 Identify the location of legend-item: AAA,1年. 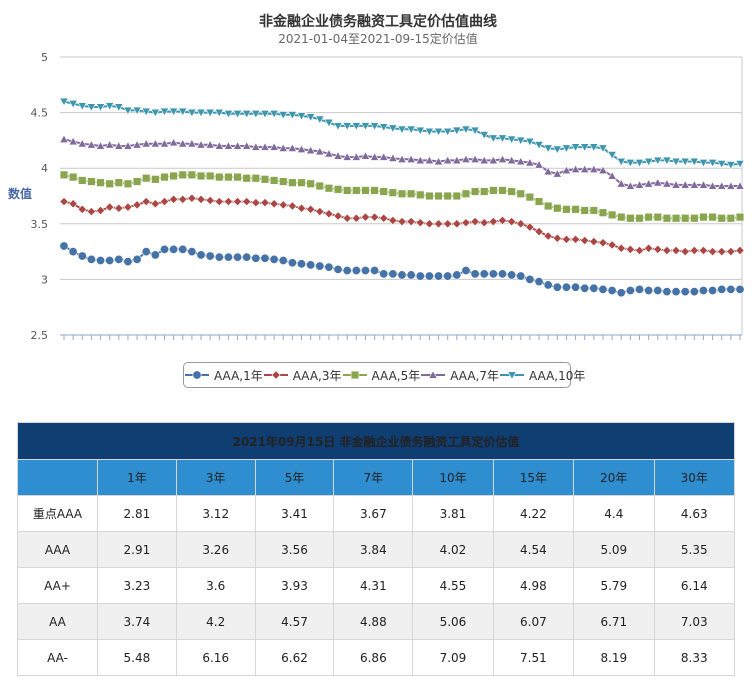
(223, 375).